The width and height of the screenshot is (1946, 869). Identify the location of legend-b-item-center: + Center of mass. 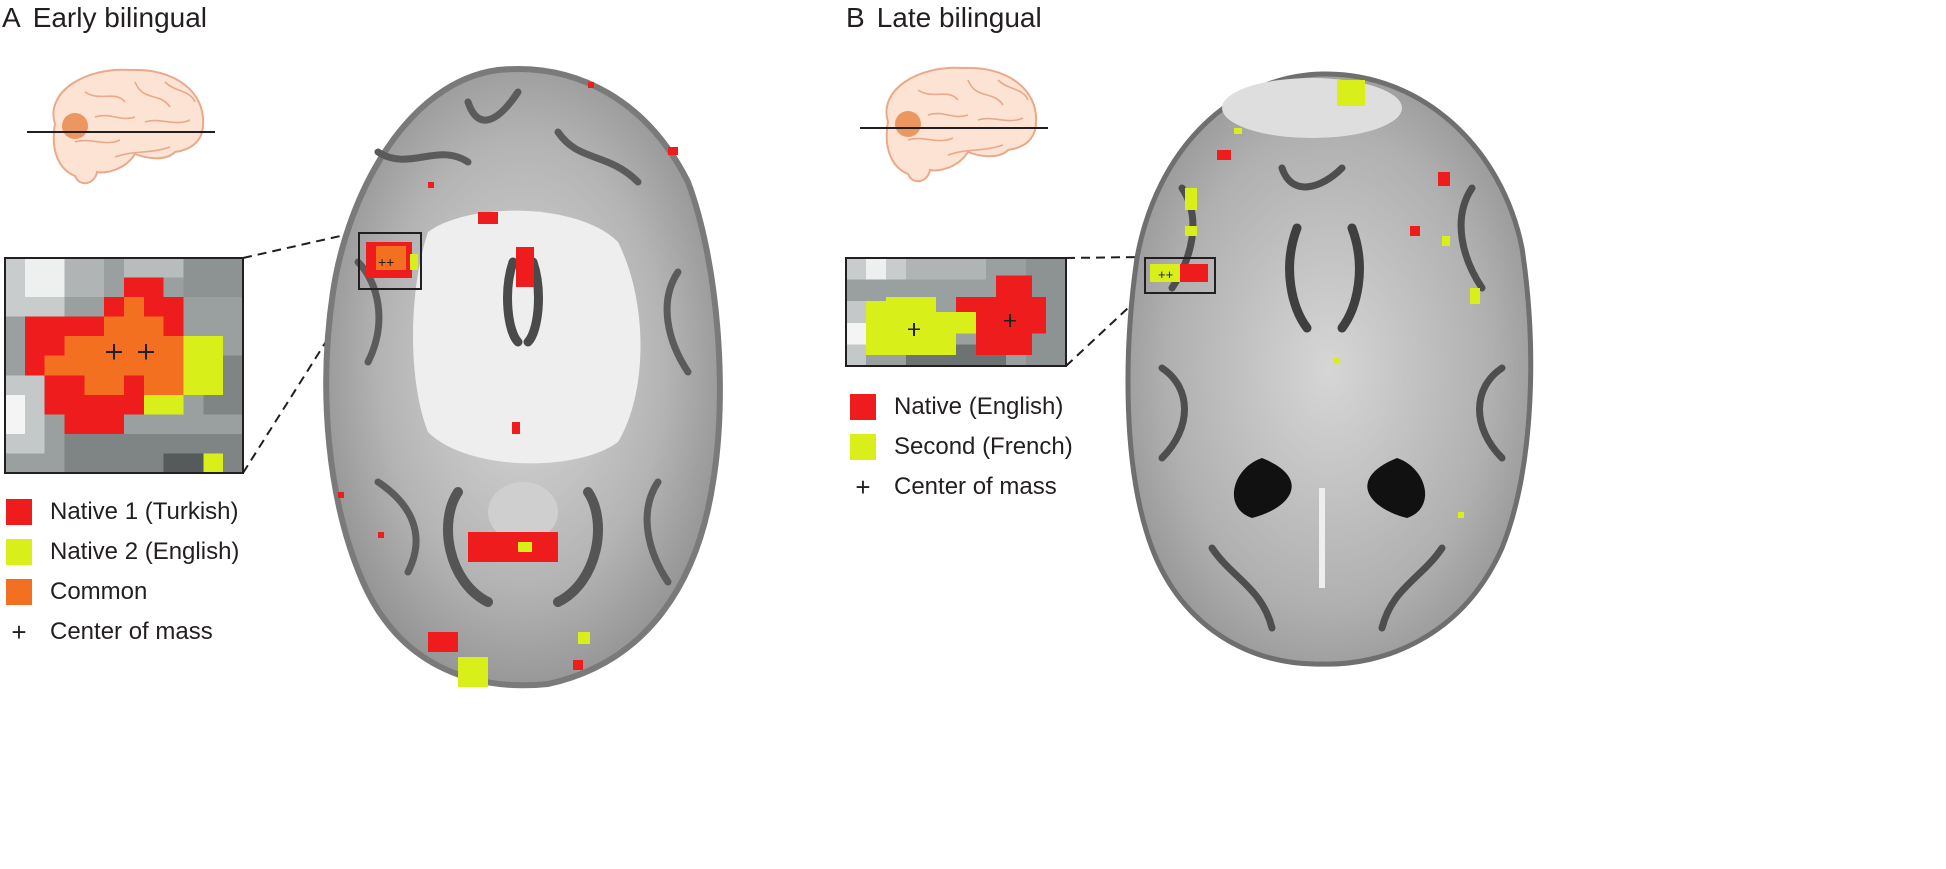
(961, 487).